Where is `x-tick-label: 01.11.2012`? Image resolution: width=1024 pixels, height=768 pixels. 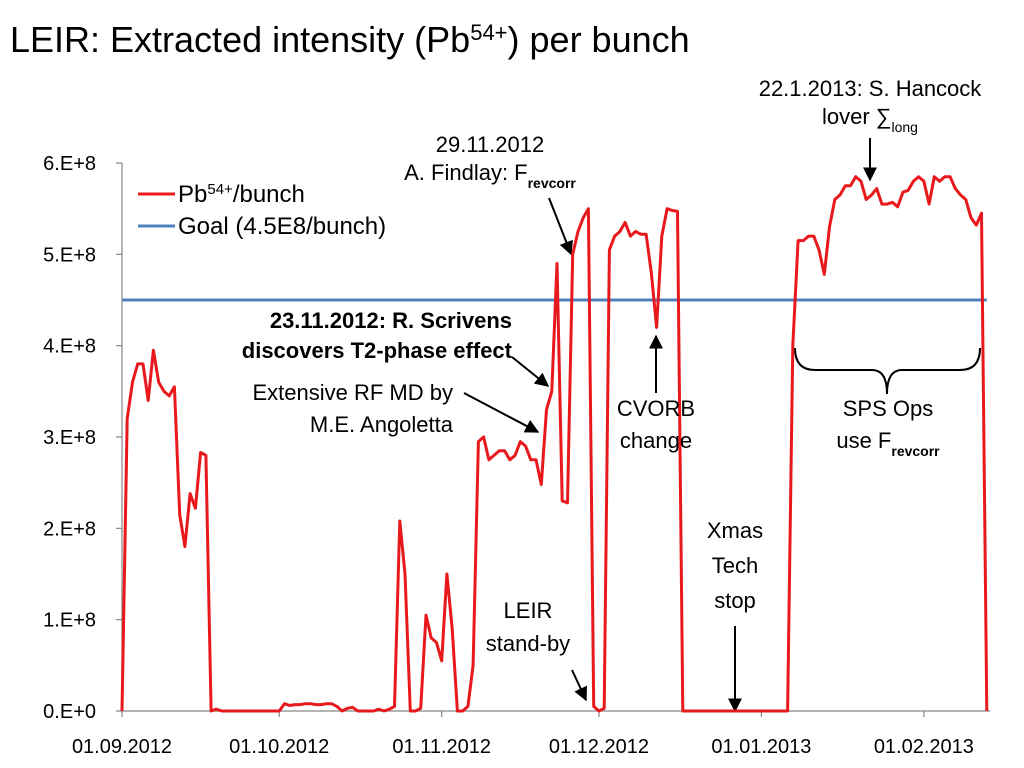
x-tick-label: 01.11.2012 is located at coordinates (441, 747).